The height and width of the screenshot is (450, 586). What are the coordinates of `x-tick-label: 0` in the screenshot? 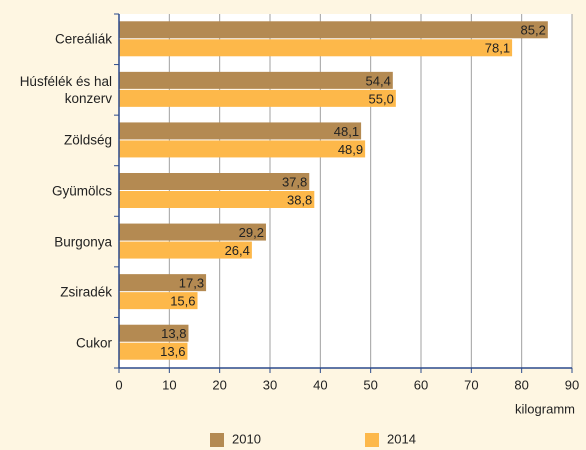 It's located at (118, 384).